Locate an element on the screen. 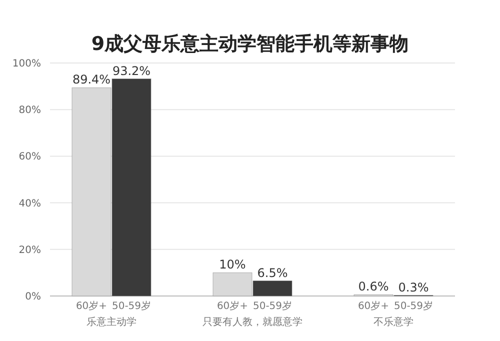  data-label: 93.2% is located at coordinates (131, 71).